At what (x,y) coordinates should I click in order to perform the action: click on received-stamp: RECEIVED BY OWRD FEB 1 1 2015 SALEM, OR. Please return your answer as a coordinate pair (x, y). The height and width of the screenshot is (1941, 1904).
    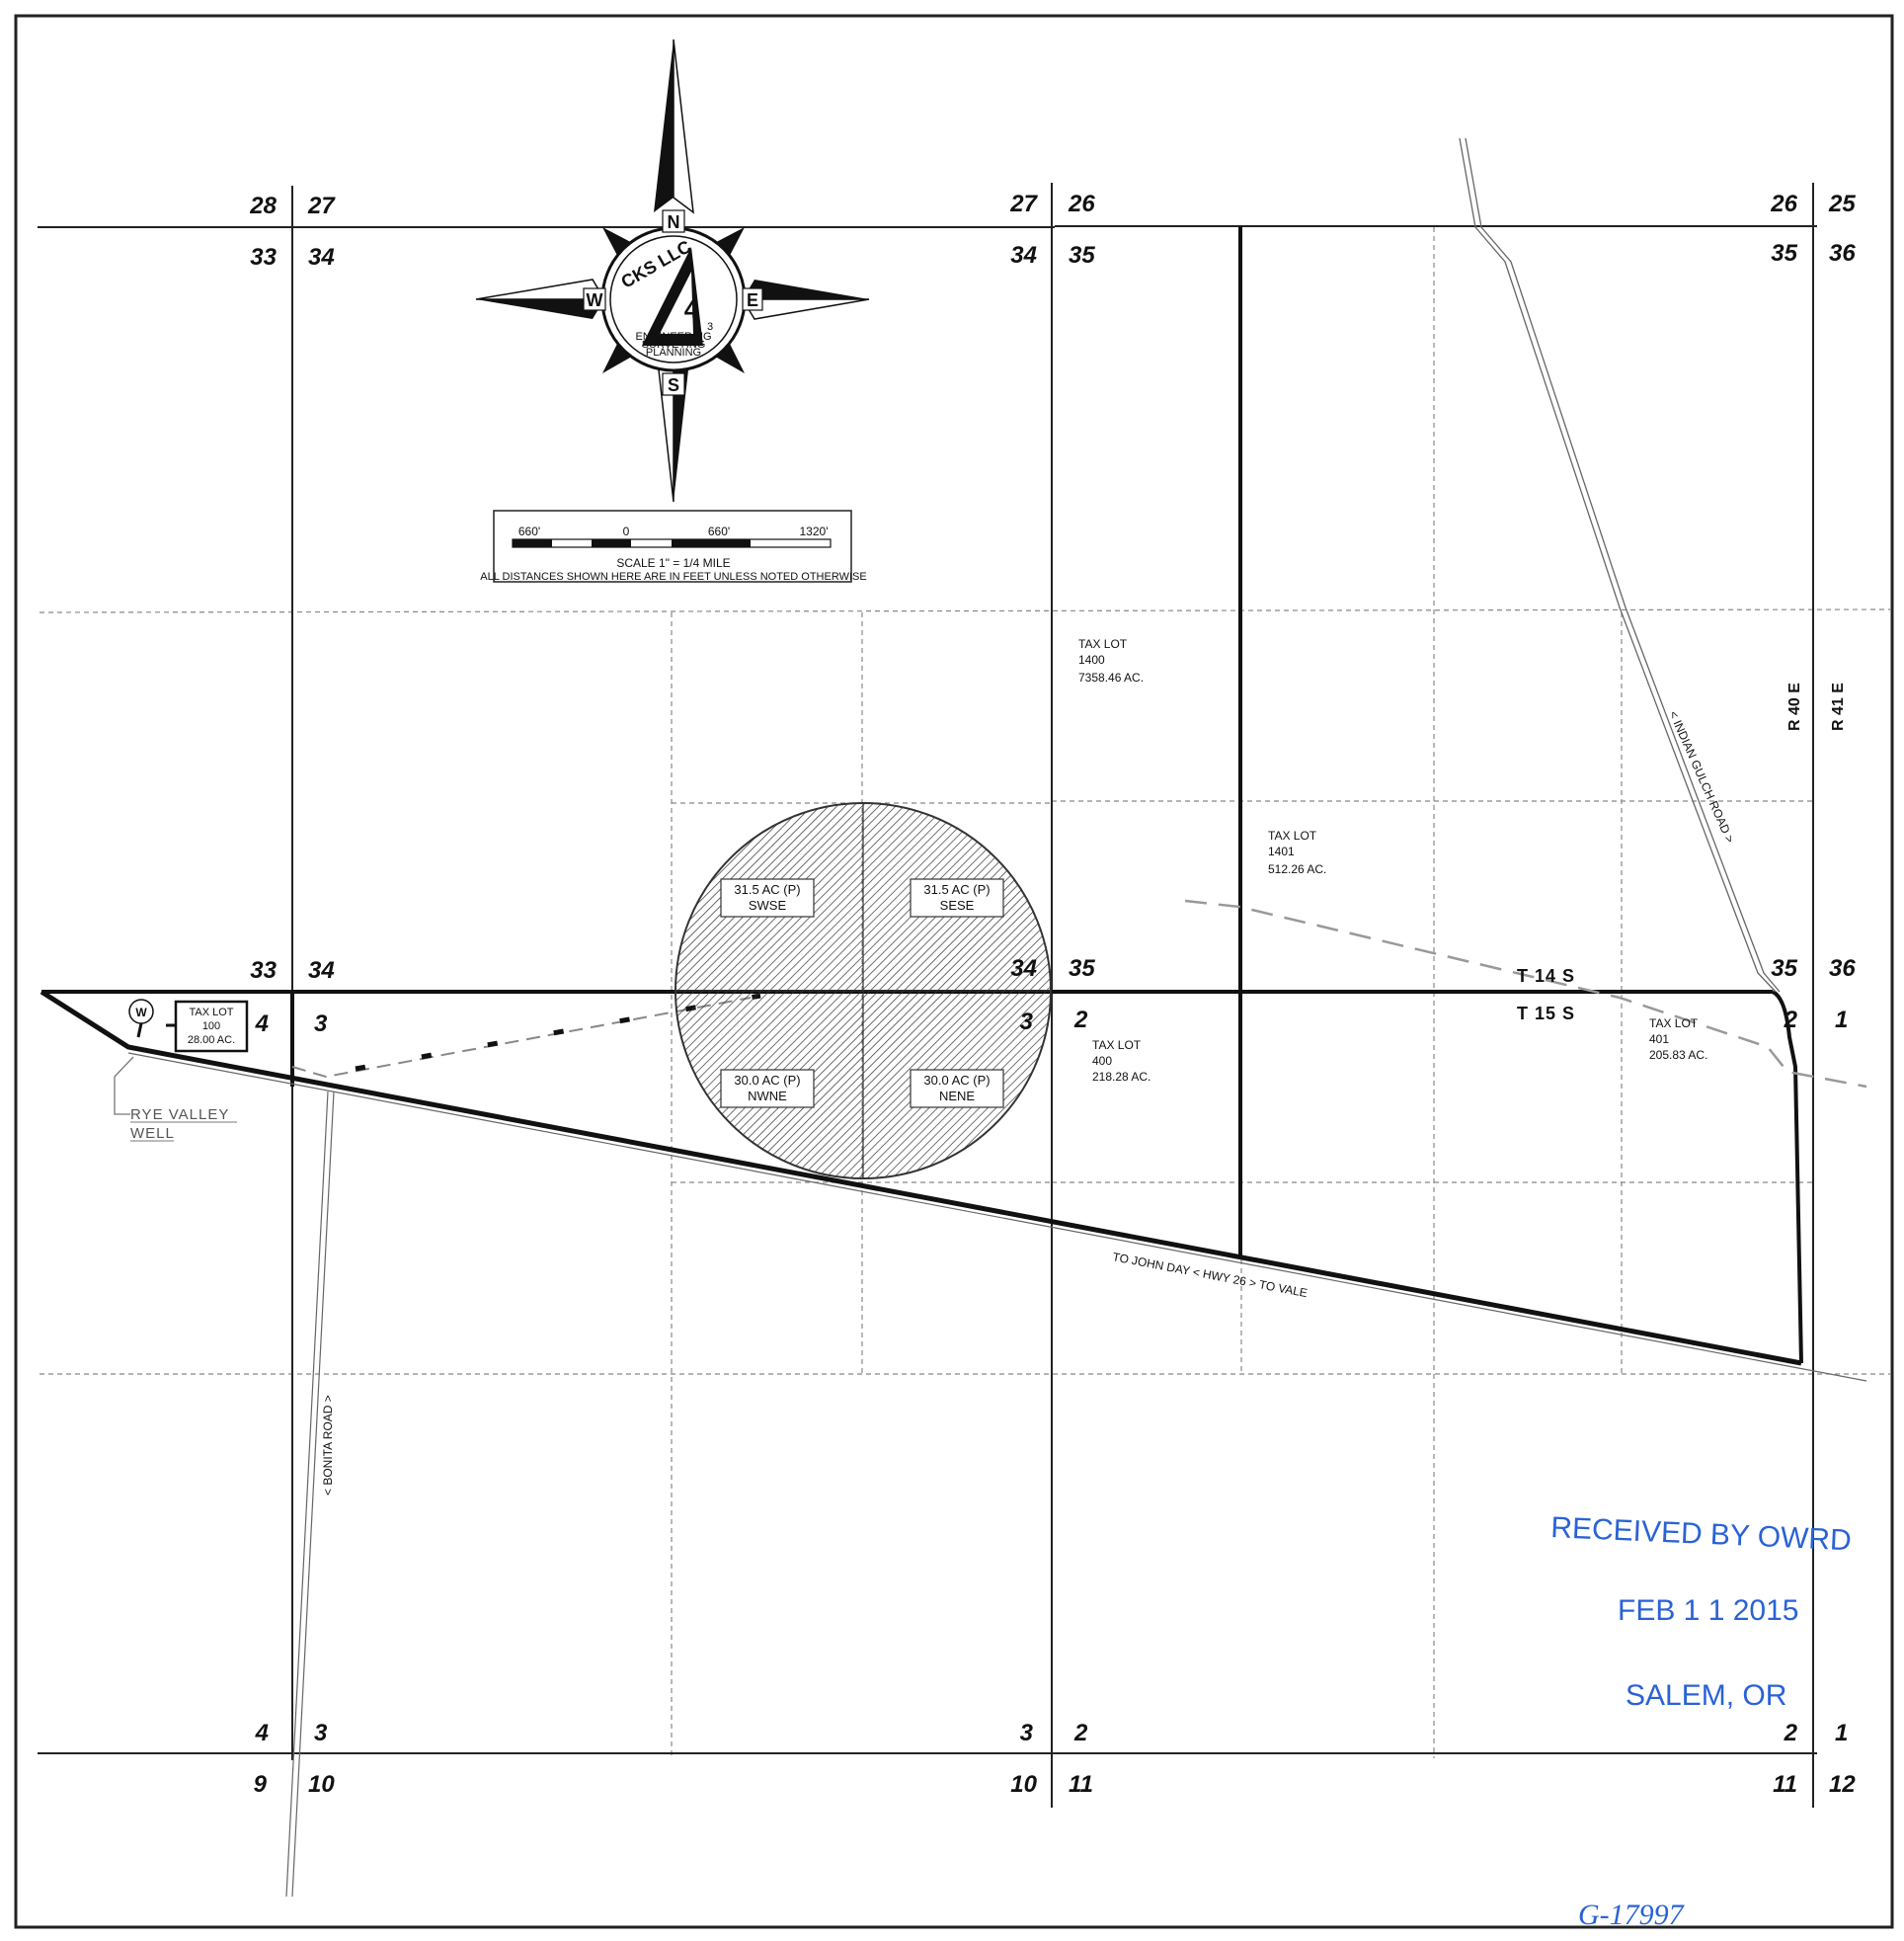
    Looking at the image, I should click on (1701, 1611).